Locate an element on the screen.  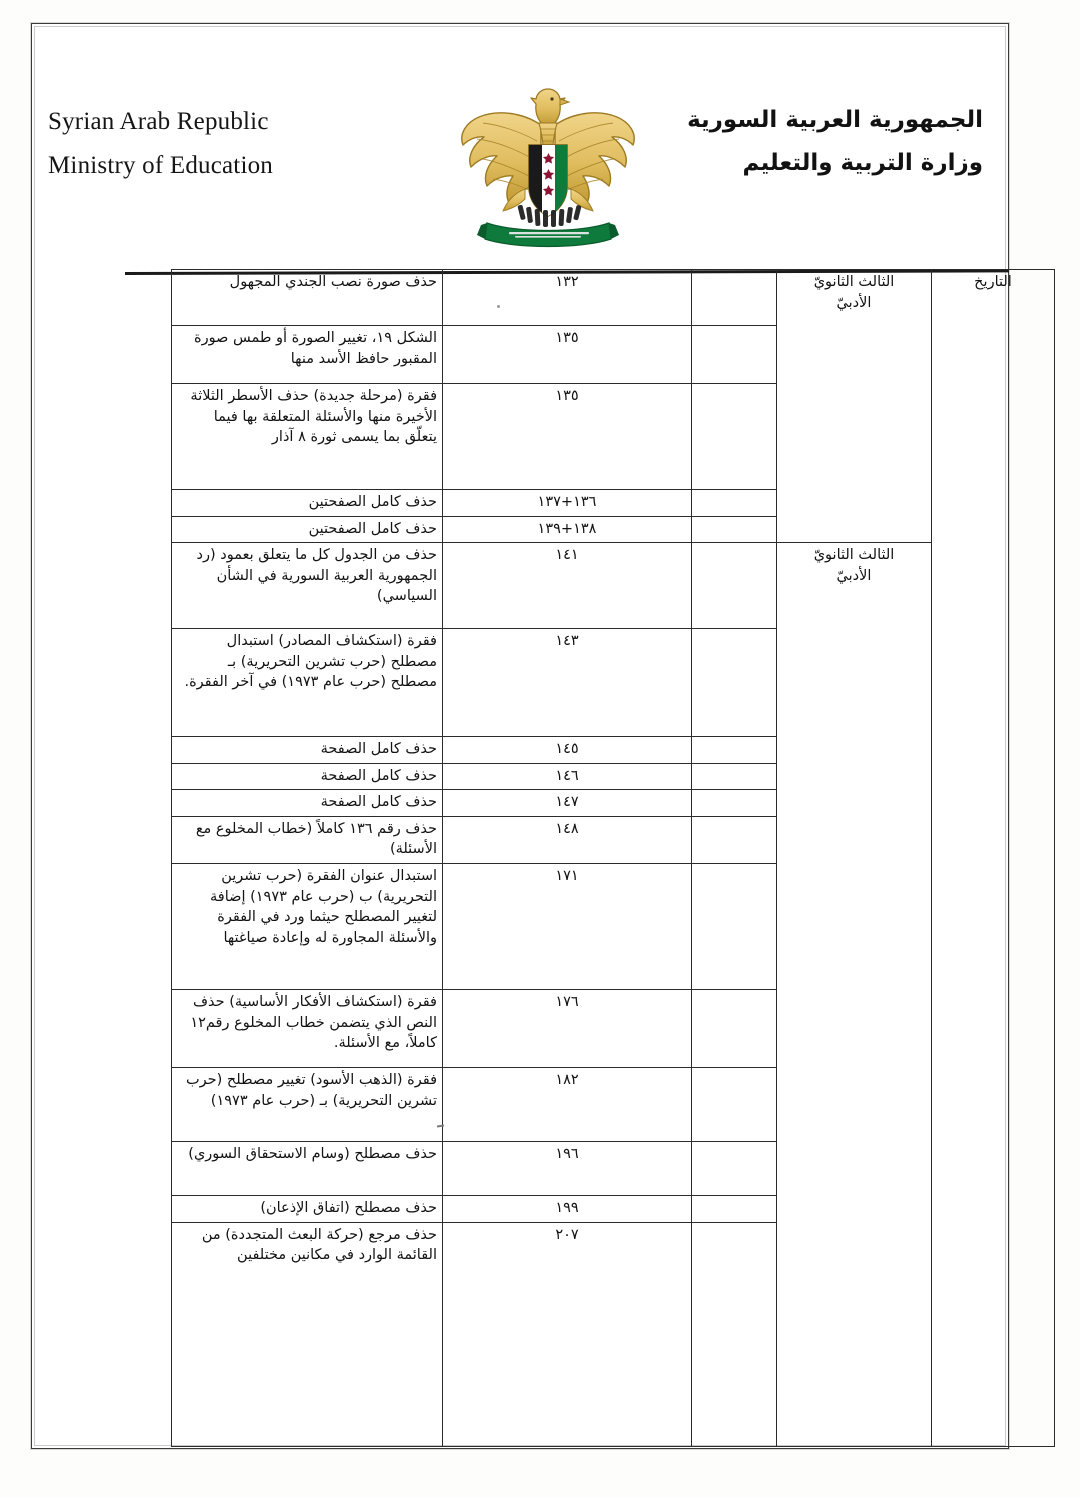
cell-page: ٢٠٧ is located at coordinates (567, 1334).